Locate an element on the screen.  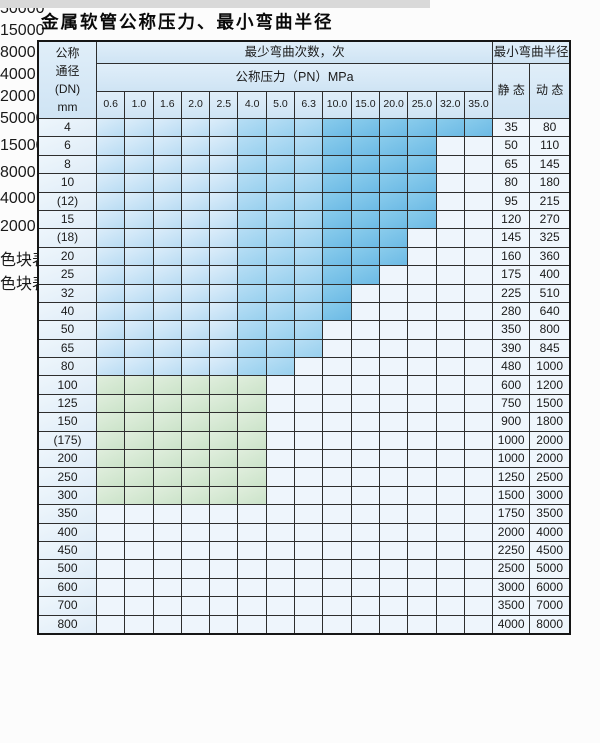
bend-count-label-8000: 8000 is located at coordinates (18, 52).